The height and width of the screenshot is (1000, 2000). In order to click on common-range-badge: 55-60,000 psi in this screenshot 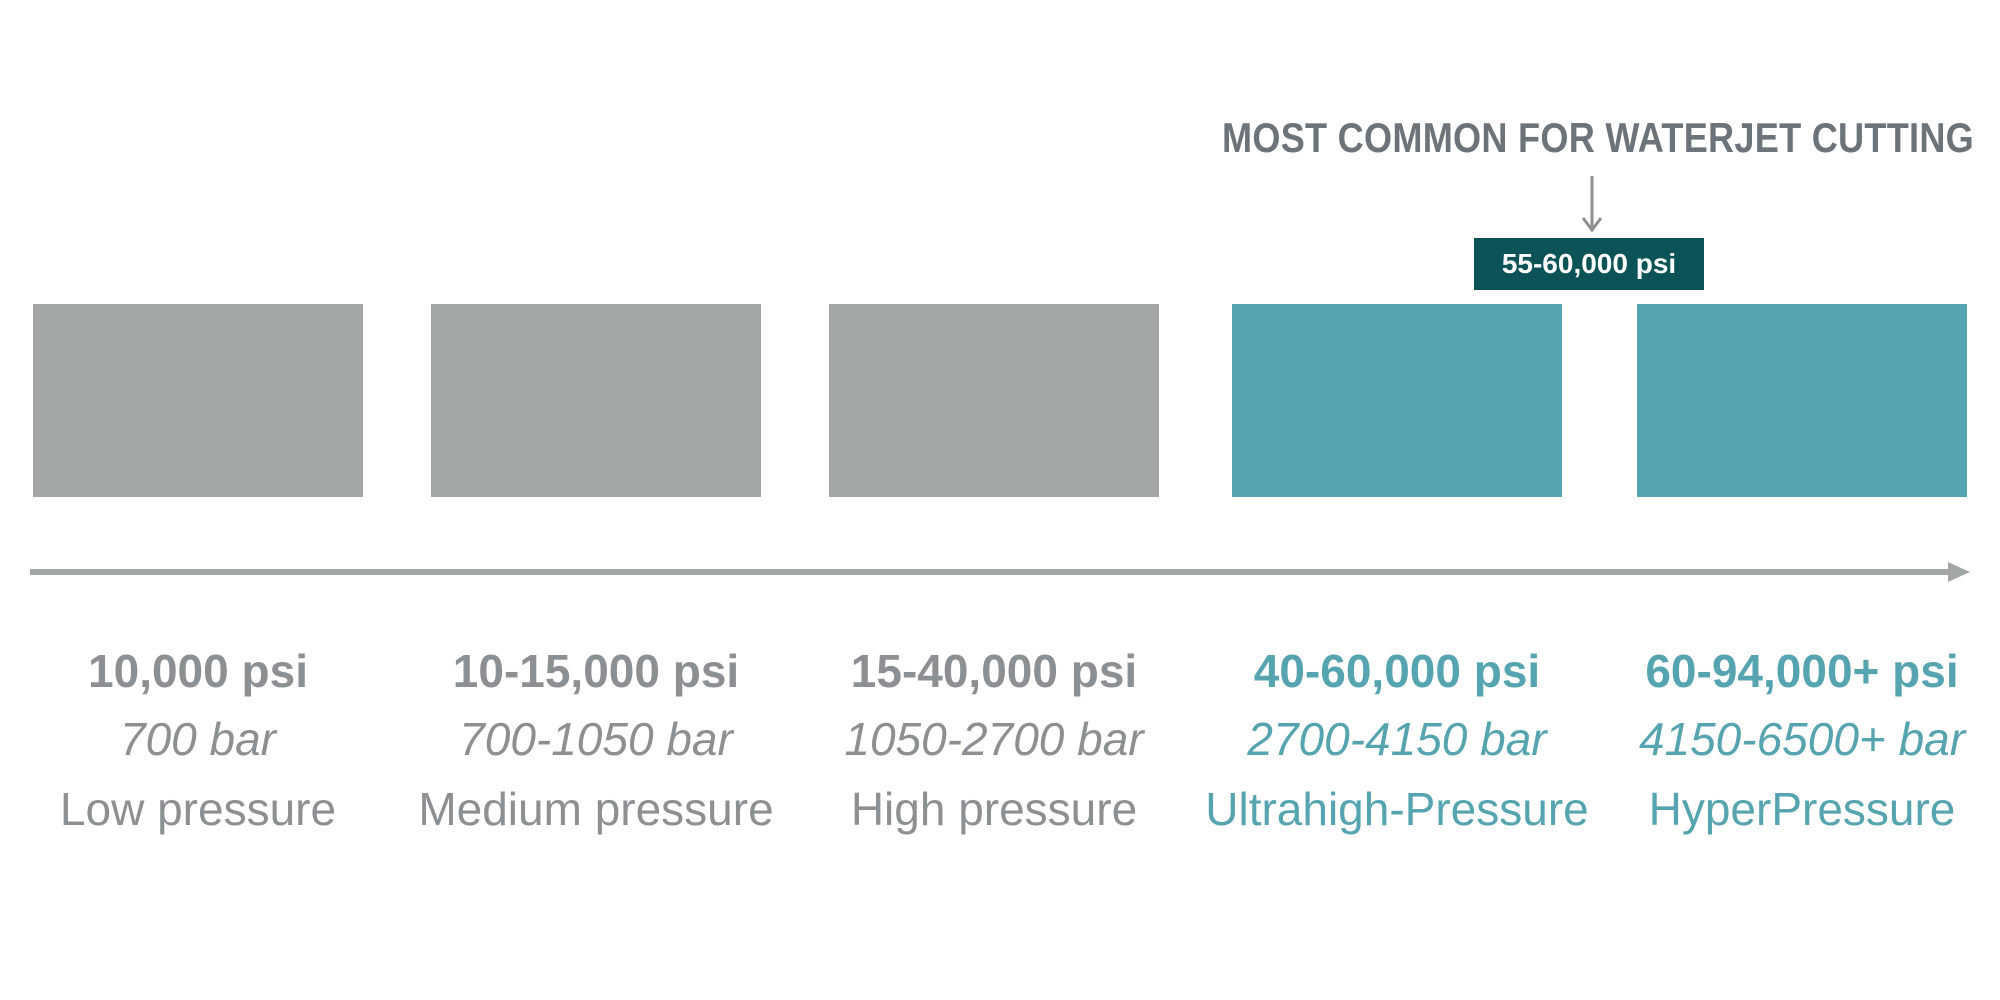, I will do `click(1589, 264)`.